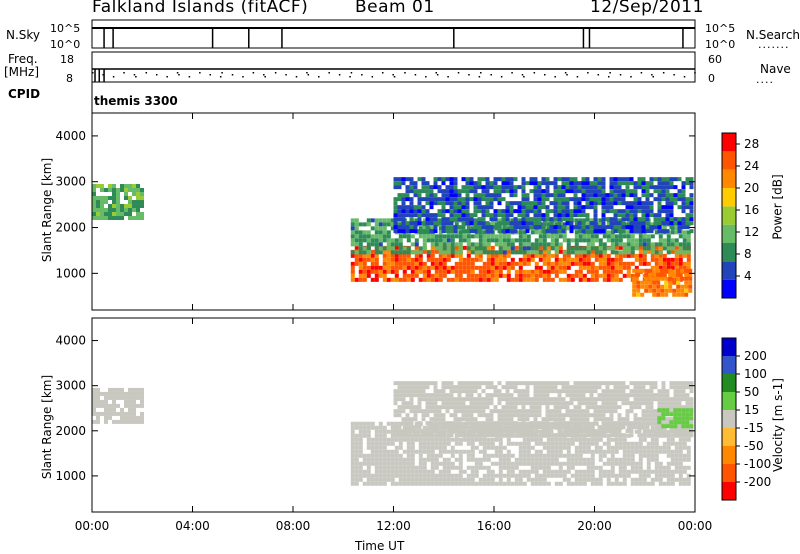 Image resolution: width=800 pixels, height=554 pixels. Describe the element at coordinates (729, 419) in the screenshot. I see `colorbar-segment` at that location.